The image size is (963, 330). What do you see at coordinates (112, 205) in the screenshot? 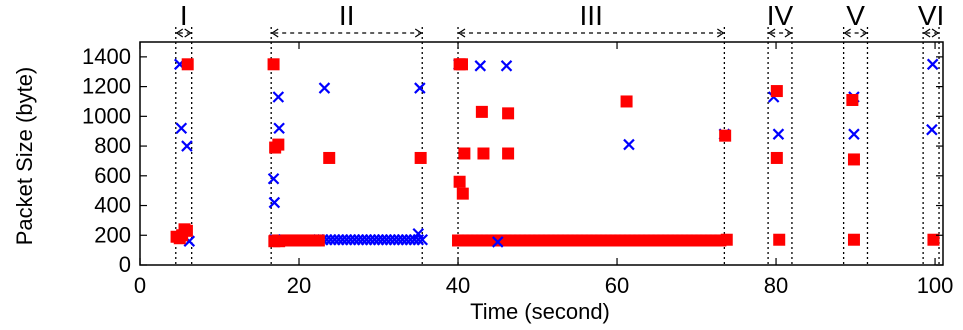
I see `y-tick-label: 400` at bounding box center [112, 205].